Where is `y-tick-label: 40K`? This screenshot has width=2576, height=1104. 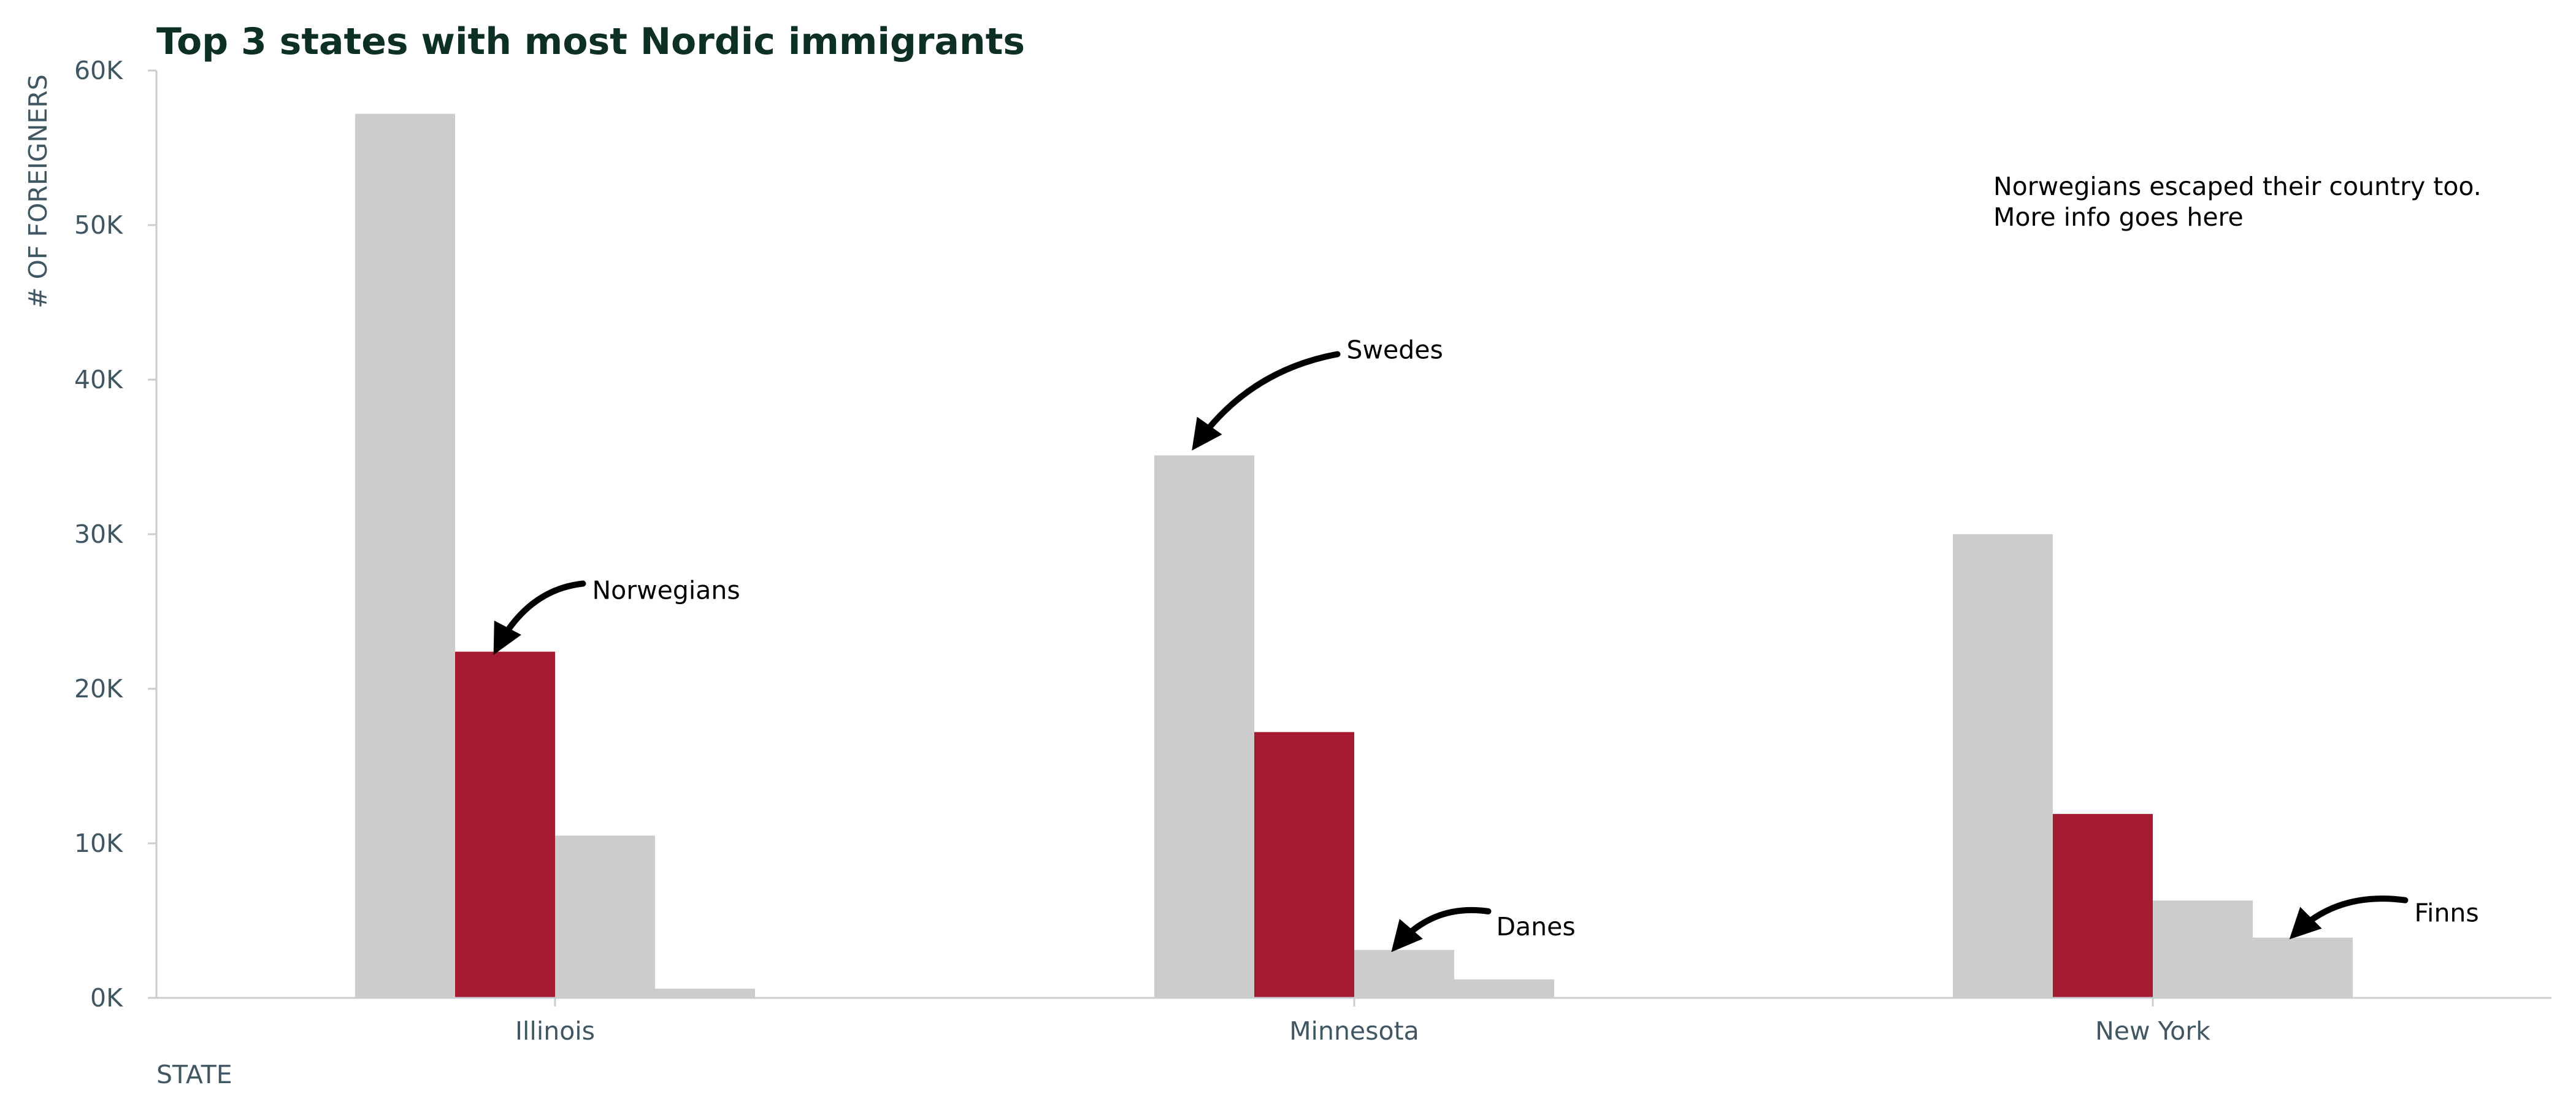 y-tick-label: 40K is located at coordinates (98, 379).